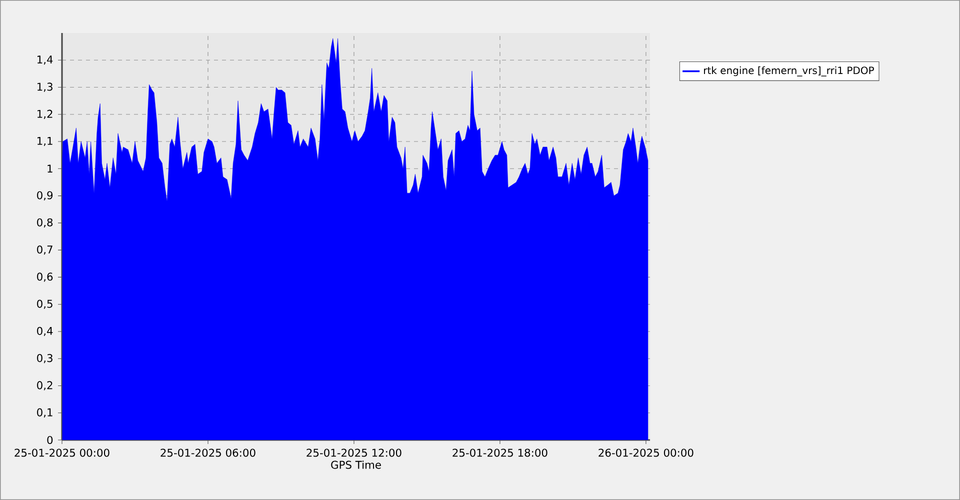  Describe the element at coordinates (500, 452) in the screenshot. I see `x-tick-label: 25-01-2025 18:00` at that location.